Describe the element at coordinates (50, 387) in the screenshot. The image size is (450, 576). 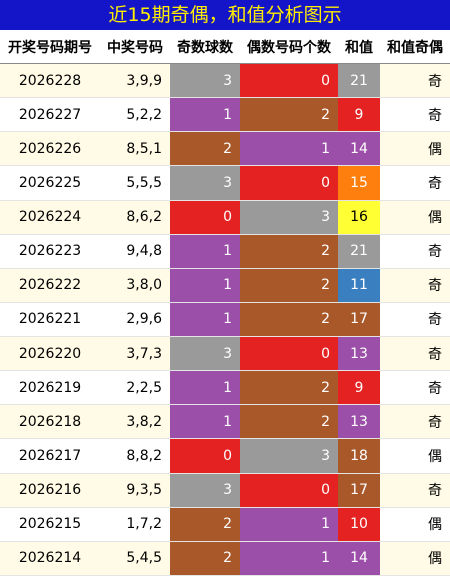
I see `table-cell: 2026219` at that location.